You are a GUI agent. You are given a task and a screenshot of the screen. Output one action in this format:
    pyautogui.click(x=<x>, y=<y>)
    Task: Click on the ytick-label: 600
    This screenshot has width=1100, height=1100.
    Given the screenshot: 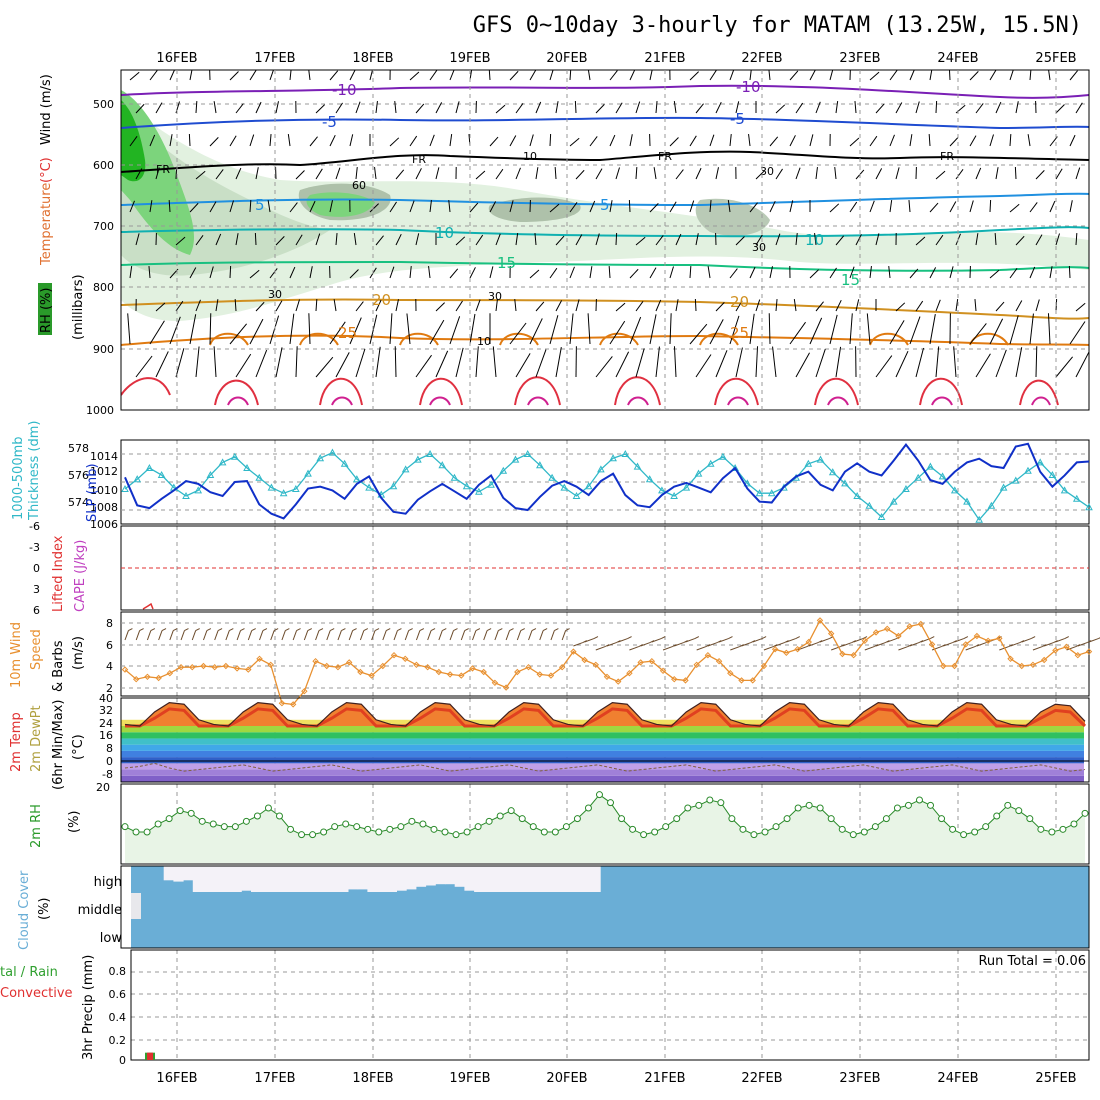 What is the action you would take?
    pyautogui.click(x=103, y=165)
    